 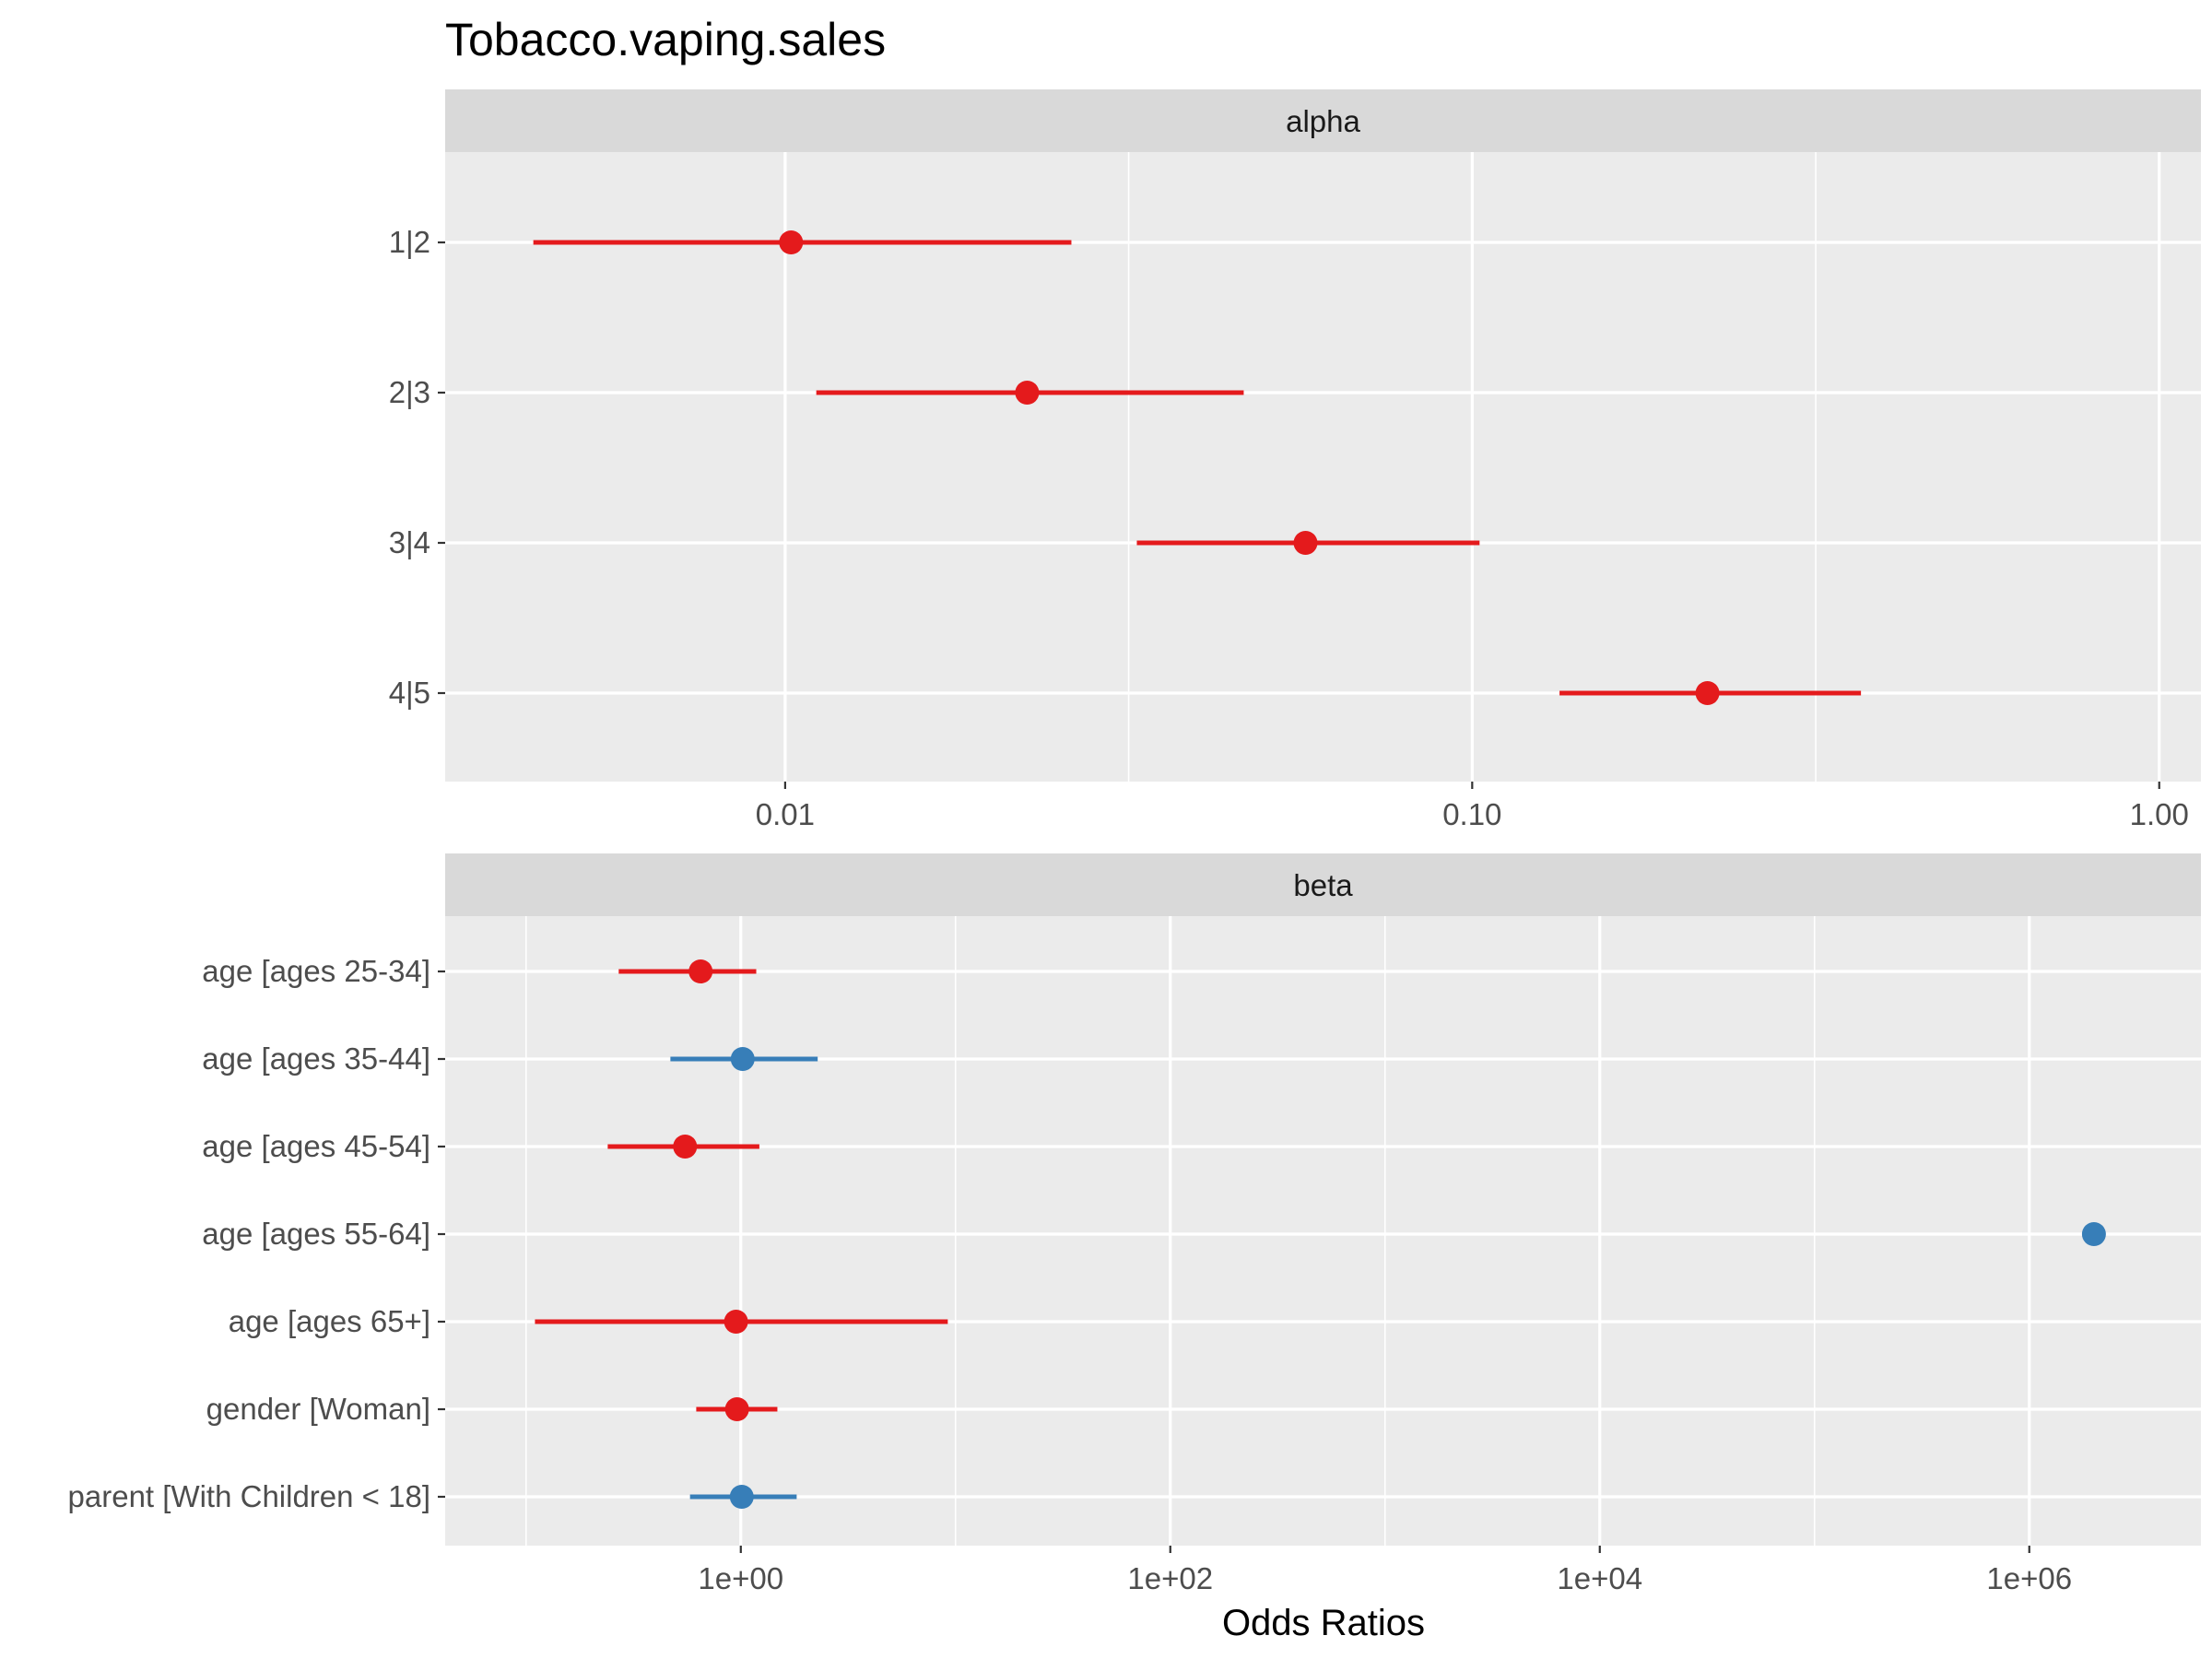 I want to click on y-tick-label: age [ages 25-34], so click(x=316, y=971).